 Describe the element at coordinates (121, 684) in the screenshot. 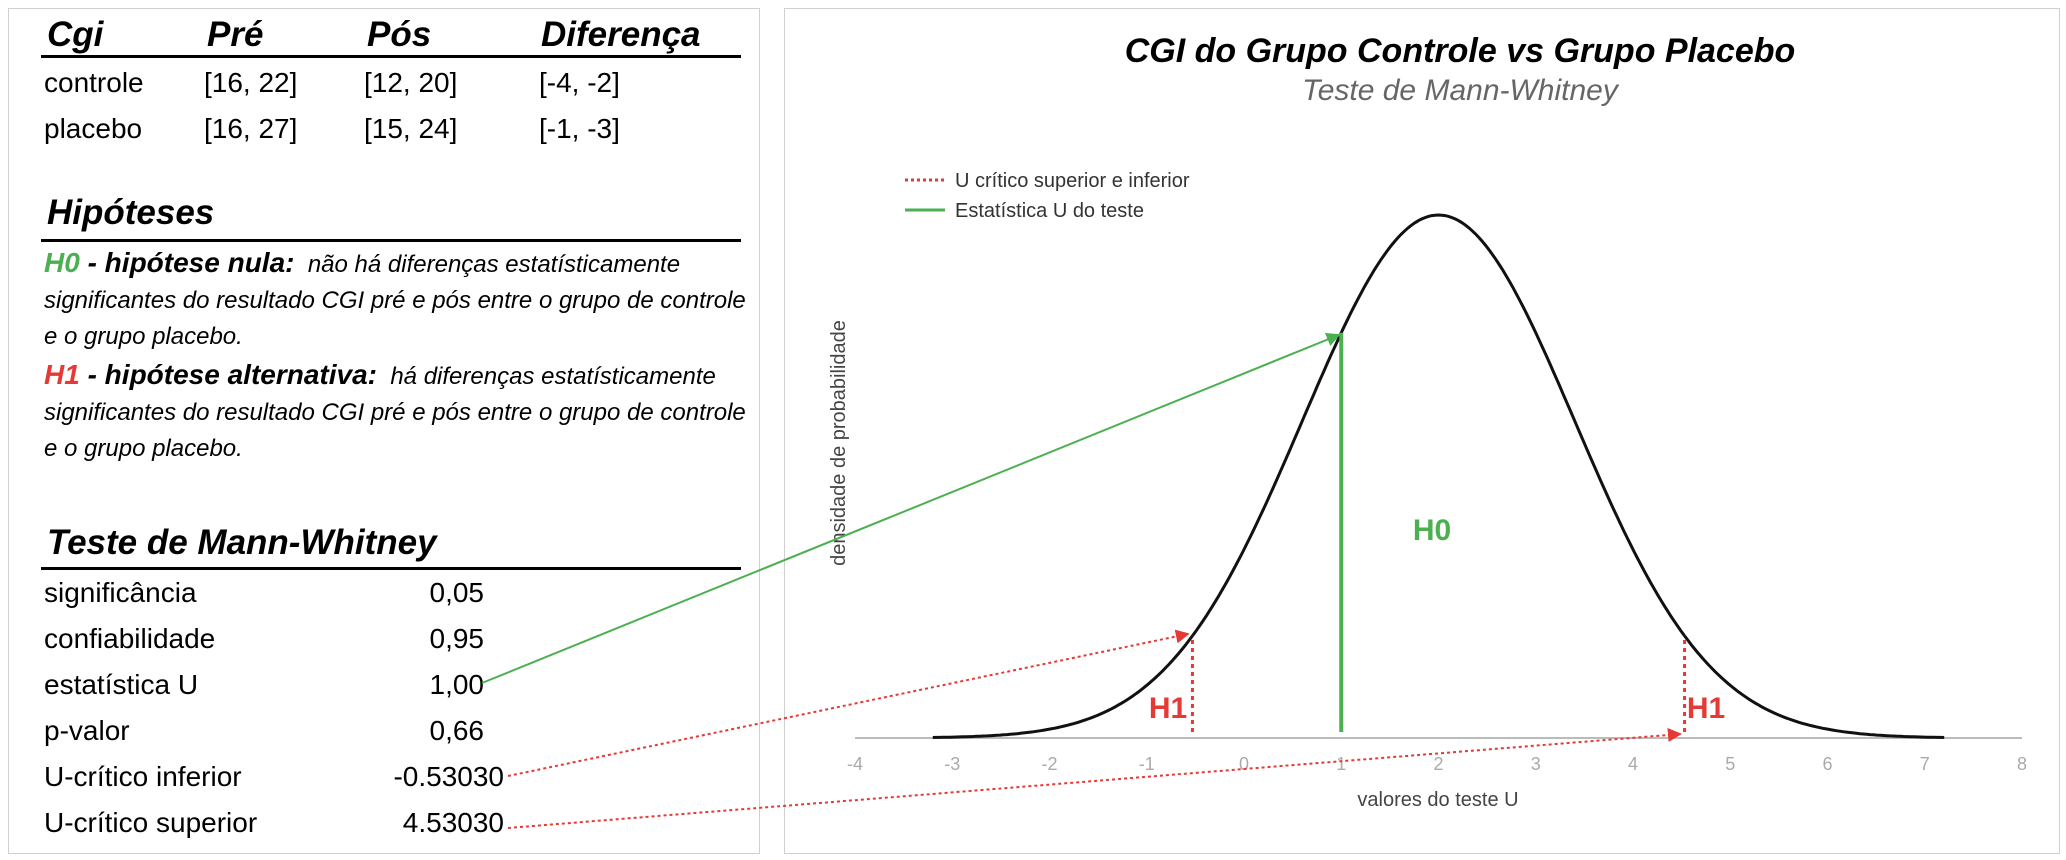

I see `test-row-label: estatística U` at that location.